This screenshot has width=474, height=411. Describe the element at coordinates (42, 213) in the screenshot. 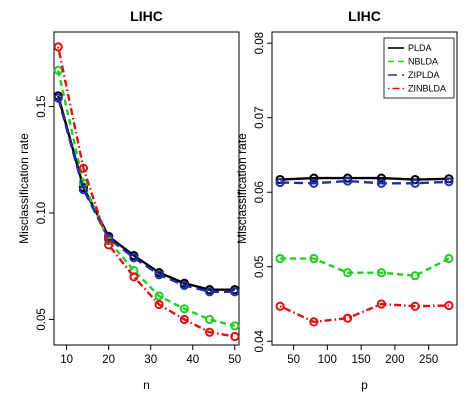

I see `y-tick-label: 0.10` at that location.